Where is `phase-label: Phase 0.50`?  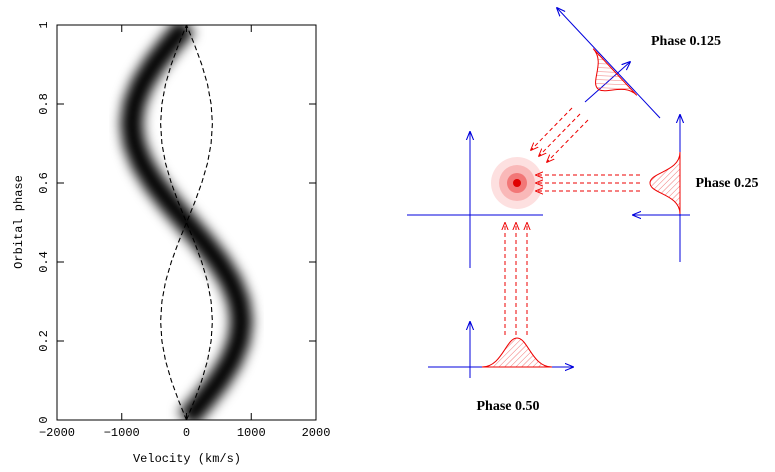
phase-label: Phase 0.50 is located at coordinates (508, 406).